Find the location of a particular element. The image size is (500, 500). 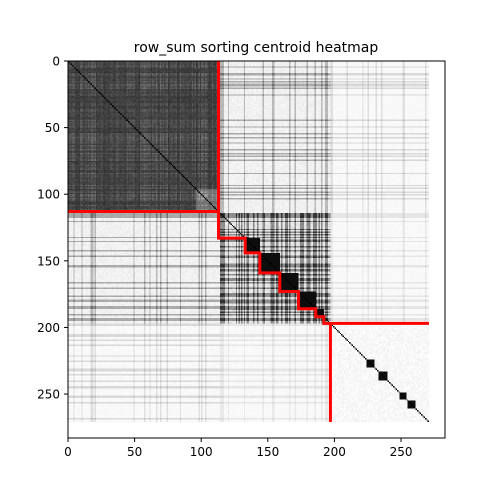

x-tick-label: 200 is located at coordinates (334, 452).